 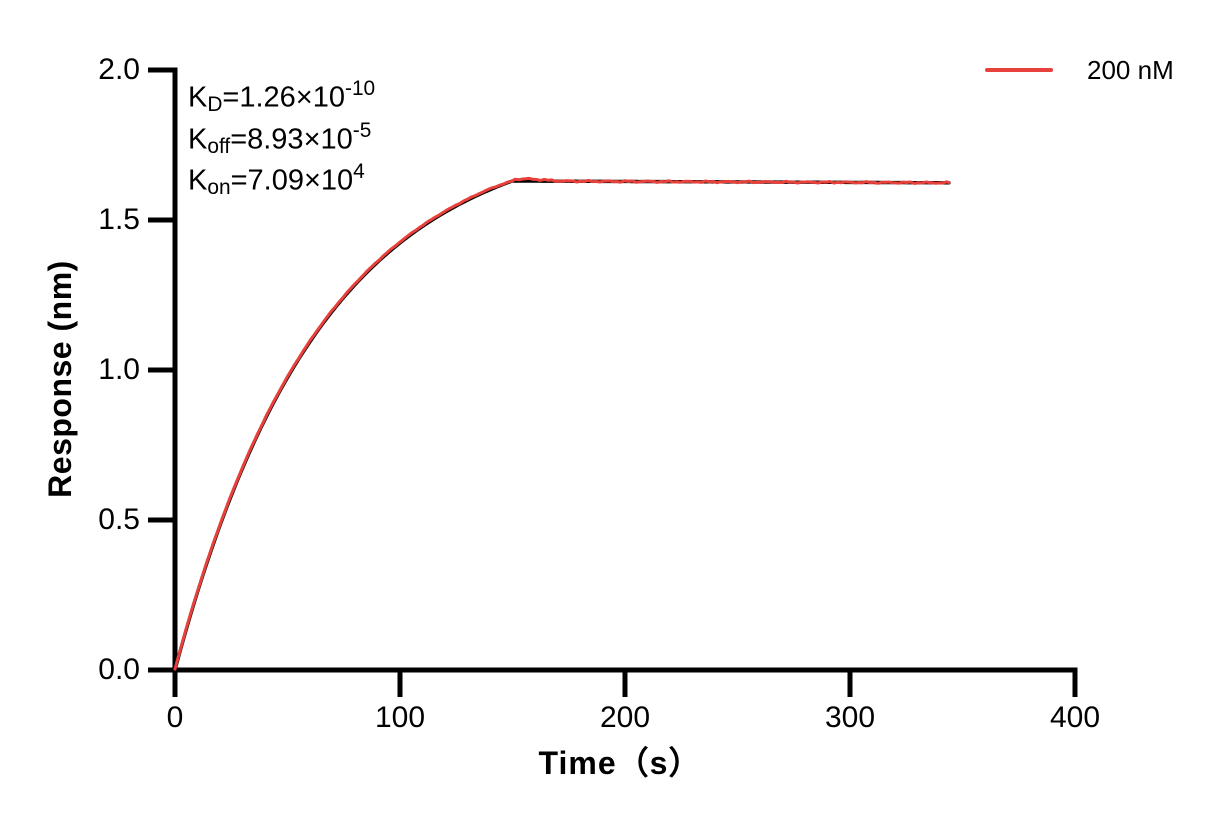 I want to click on y-tick-label: 1.5, so click(x=119, y=219).